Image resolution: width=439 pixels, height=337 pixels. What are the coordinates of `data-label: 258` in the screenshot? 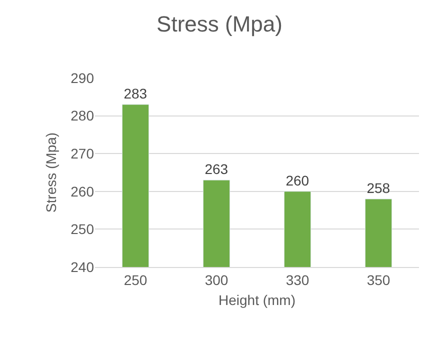 It's located at (378, 188).